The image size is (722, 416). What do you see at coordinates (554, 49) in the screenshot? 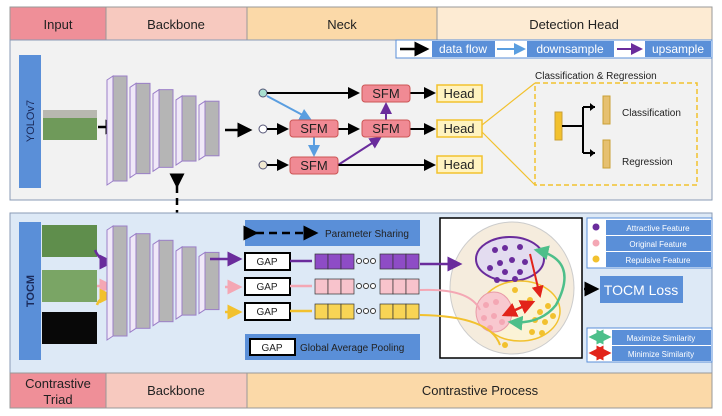
I see `arrow-legend: data flow downsample upsample` at bounding box center [554, 49].